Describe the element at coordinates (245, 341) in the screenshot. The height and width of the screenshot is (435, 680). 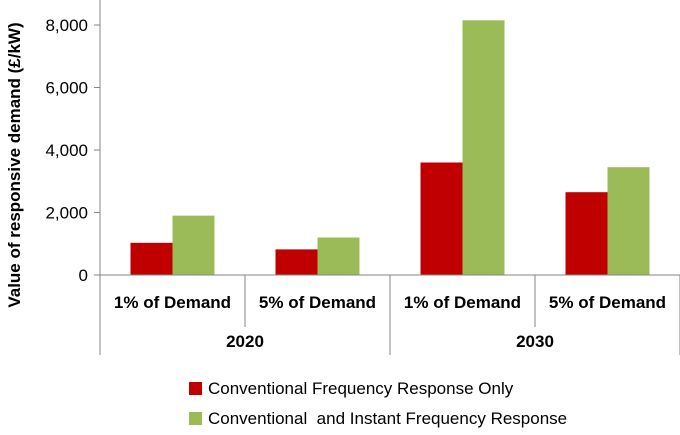
I see `x-group-label: 2020` at that location.